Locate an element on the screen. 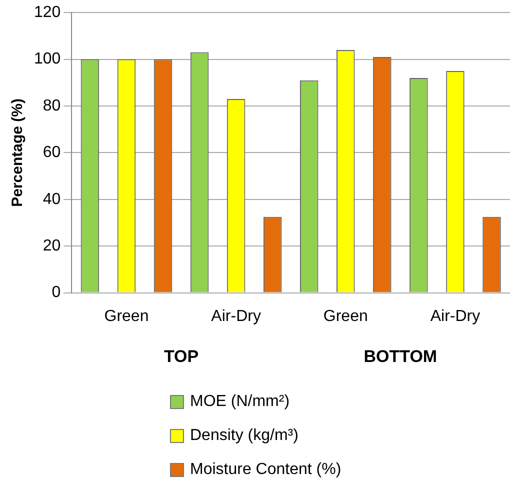  legend-label: Density (kg/m³) is located at coordinates (244, 436).